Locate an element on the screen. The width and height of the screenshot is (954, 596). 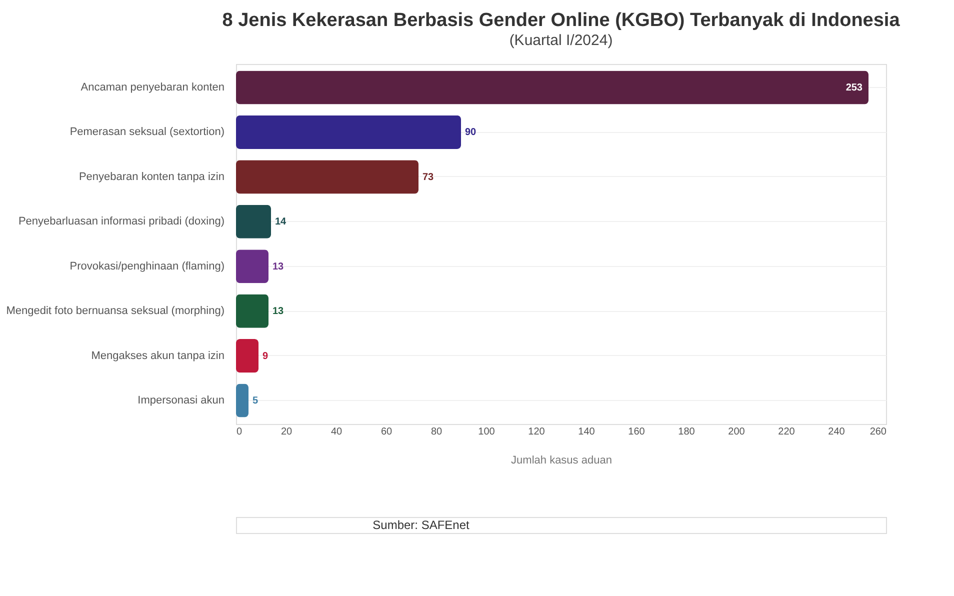
text: Sumber: SAFEnet is located at coordinates (421, 525).